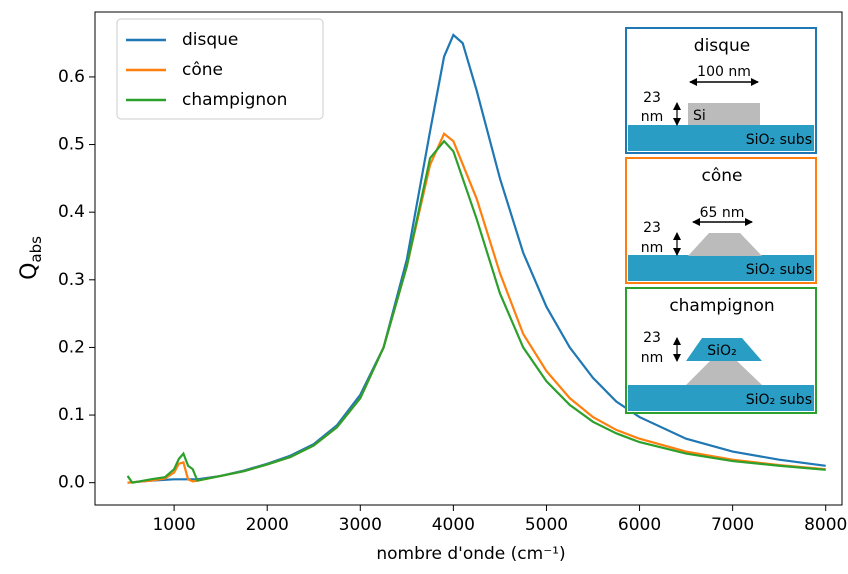  Describe the element at coordinates (724, 373) in the screenshot. I see `stem` at that location.